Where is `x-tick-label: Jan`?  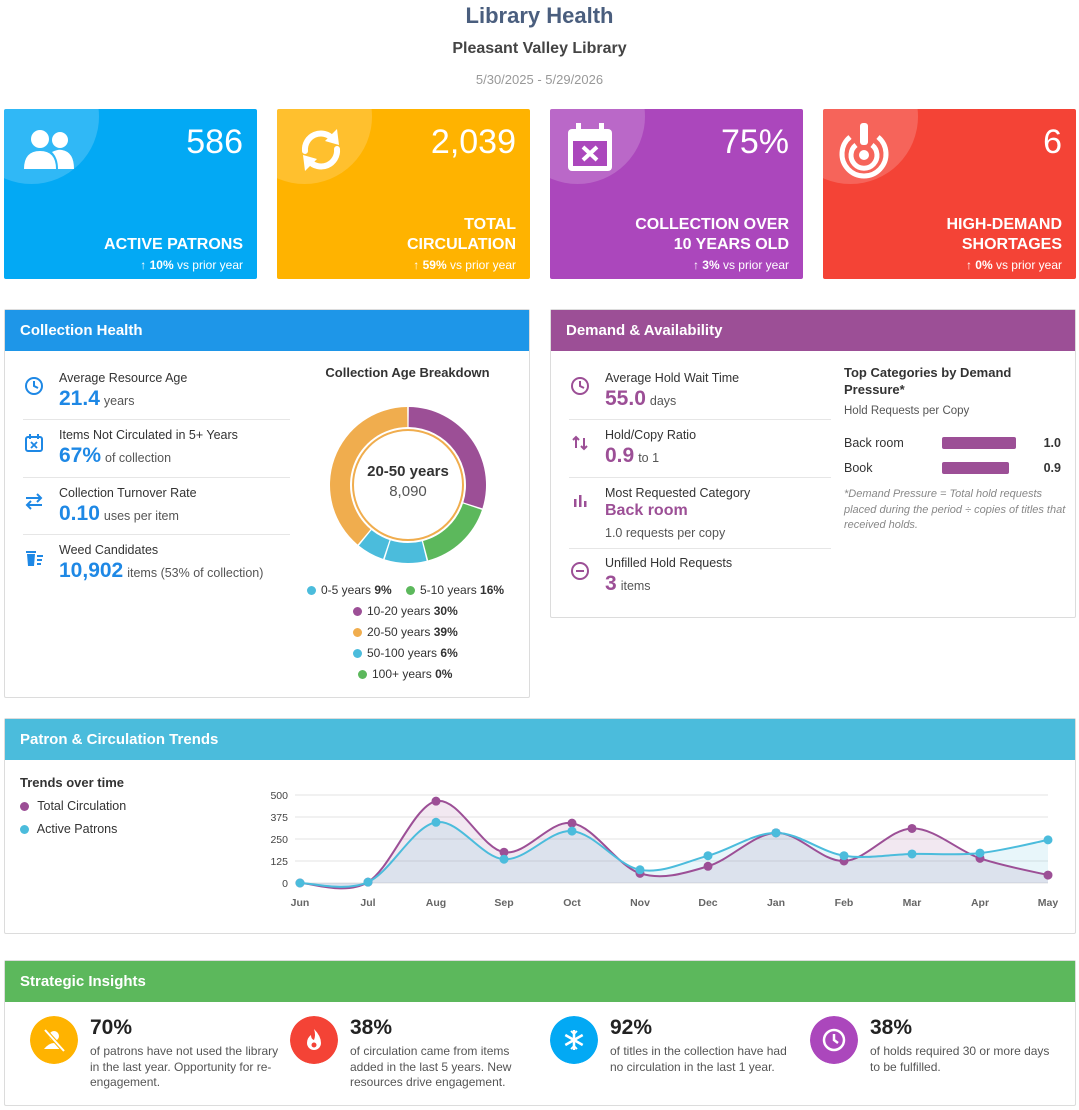 x-tick-label: Jan is located at coordinates (776, 903).